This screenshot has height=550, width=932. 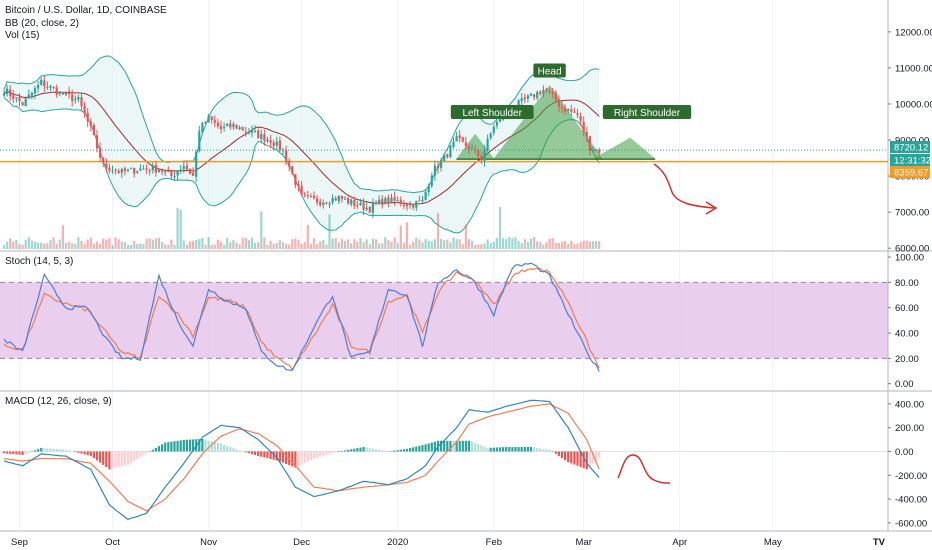 I want to click on svg-text: 8359.67, so click(x=911, y=173).